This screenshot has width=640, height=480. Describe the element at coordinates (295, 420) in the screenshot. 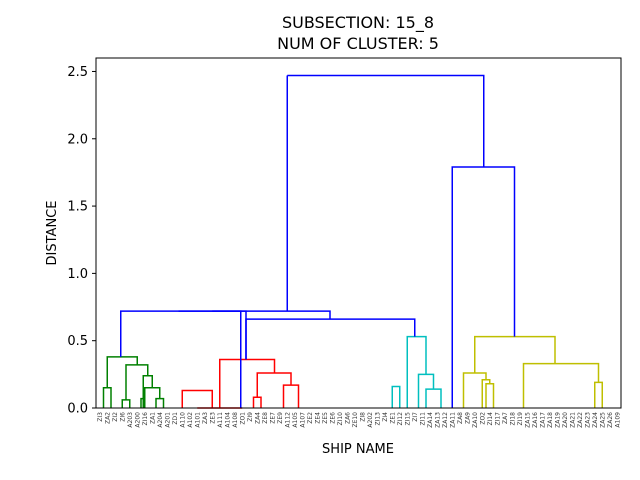

I see `x-leaf-label: A105` at that location.